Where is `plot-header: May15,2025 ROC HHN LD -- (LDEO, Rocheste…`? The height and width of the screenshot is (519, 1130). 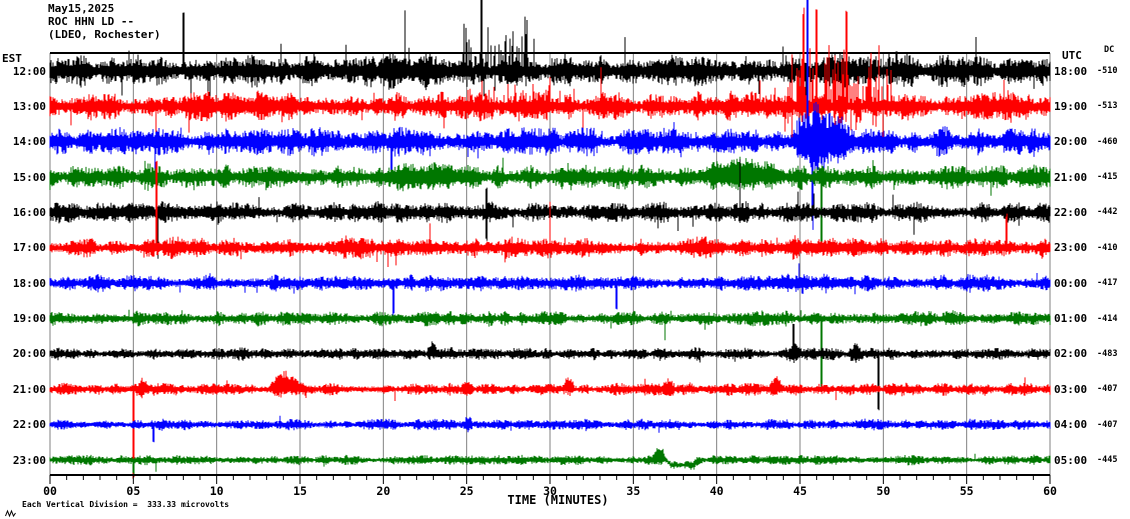 plot-header: May15,2025 ROC HHN LD -- (LDEO, Rocheste… is located at coordinates (104, 21).